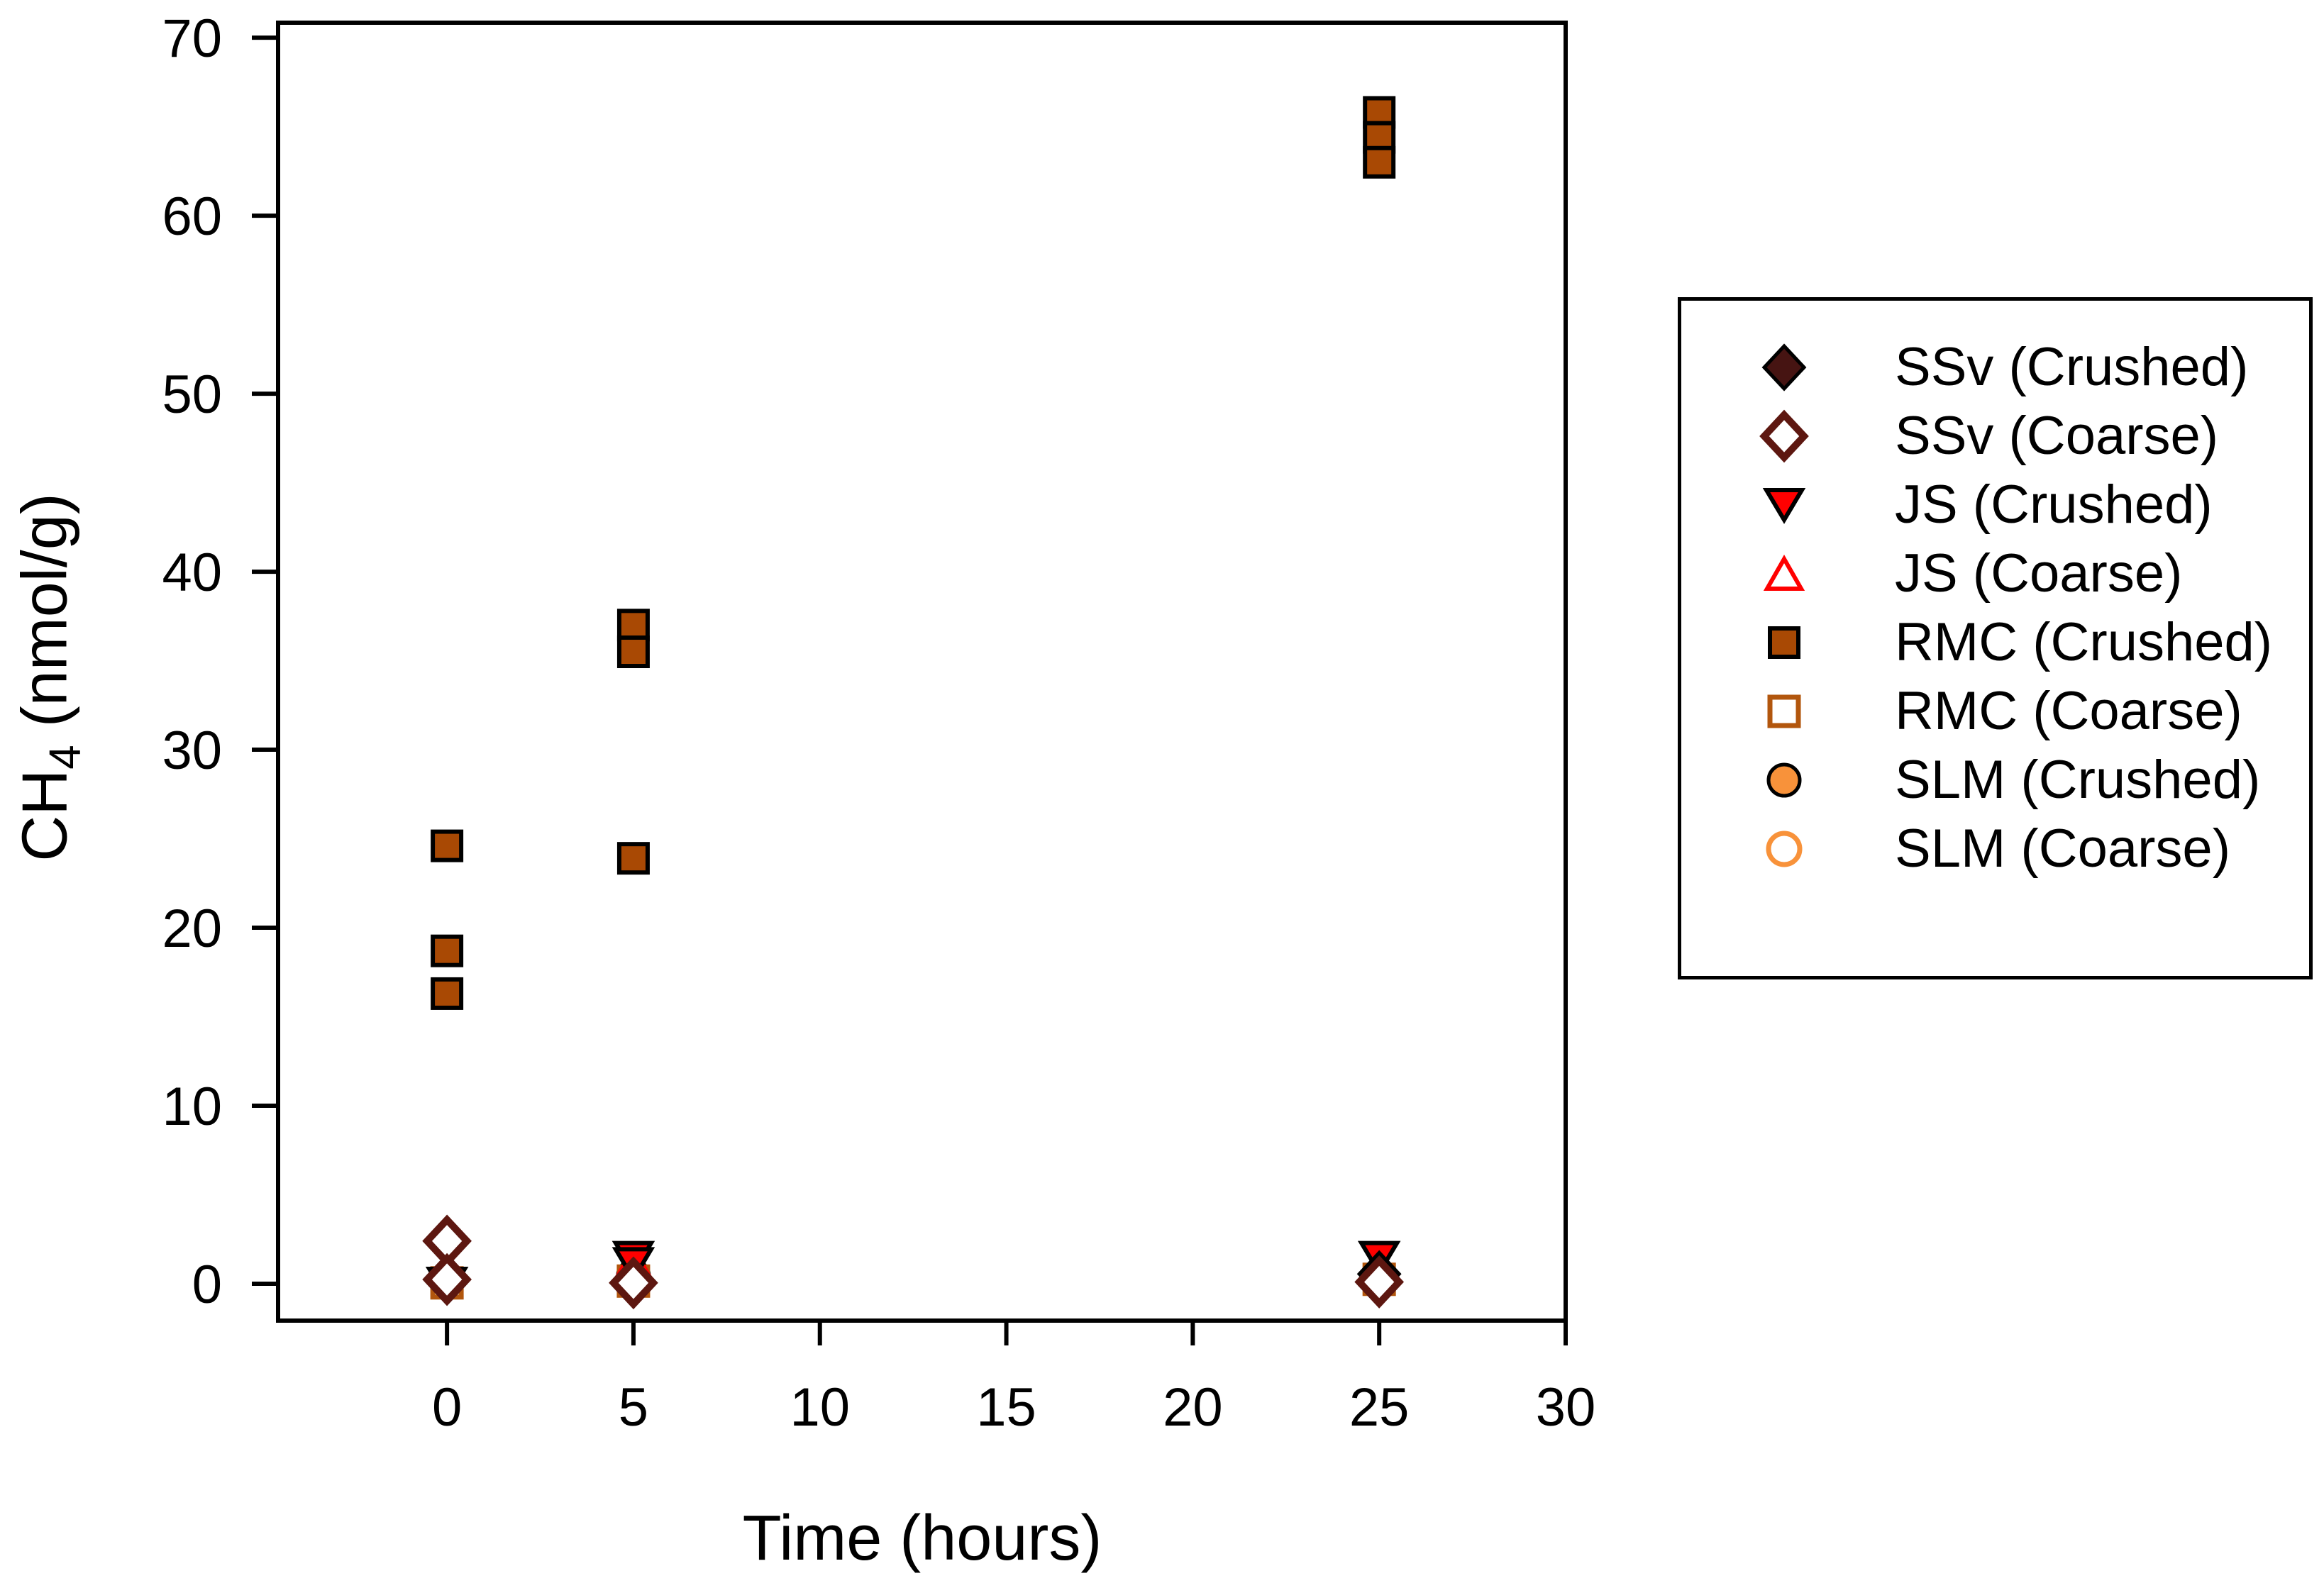 The image size is (2324, 1588). Describe the element at coordinates (633, 1407) in the screenshot. I see `x-tick-label: 5` at that location.